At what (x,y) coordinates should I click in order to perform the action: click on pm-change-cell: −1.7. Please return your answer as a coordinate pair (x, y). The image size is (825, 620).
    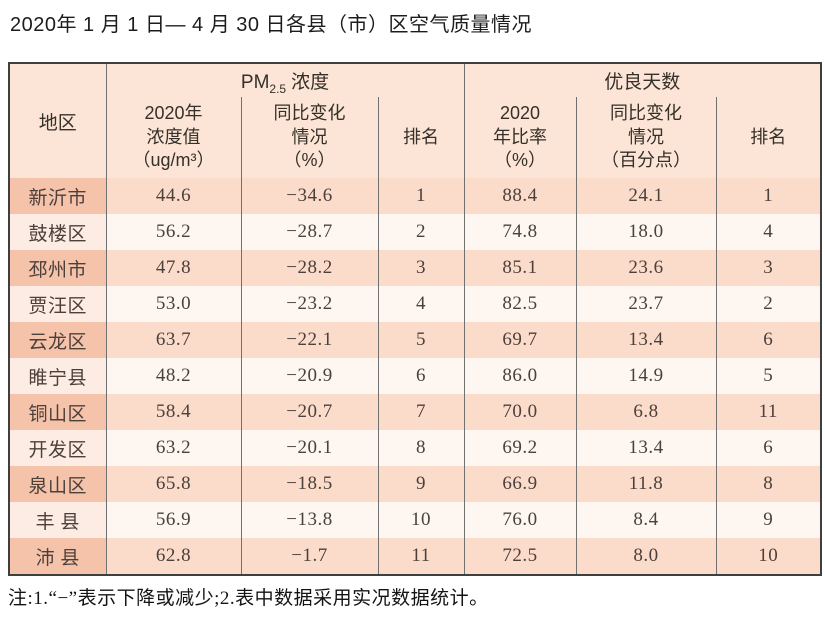
    Looking at the image, I should click on (309, 556).